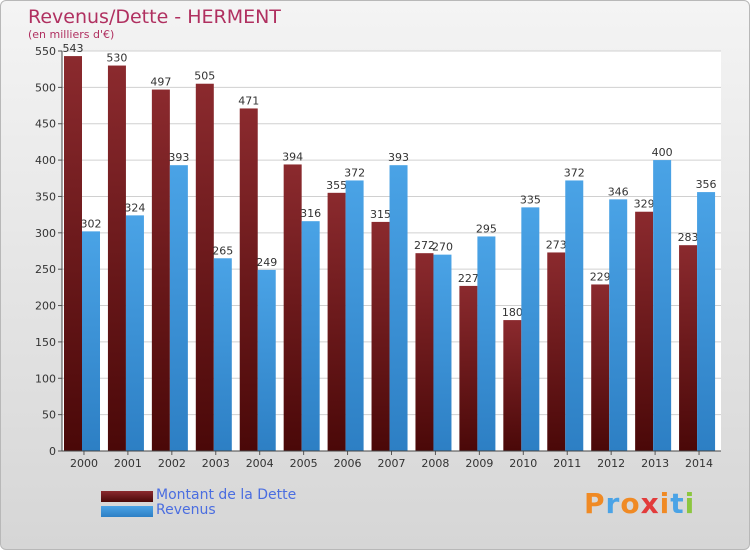  Describe the element at coordinates (45, 51) in the screenshot. I see `y-tick-label: 550` at that location.